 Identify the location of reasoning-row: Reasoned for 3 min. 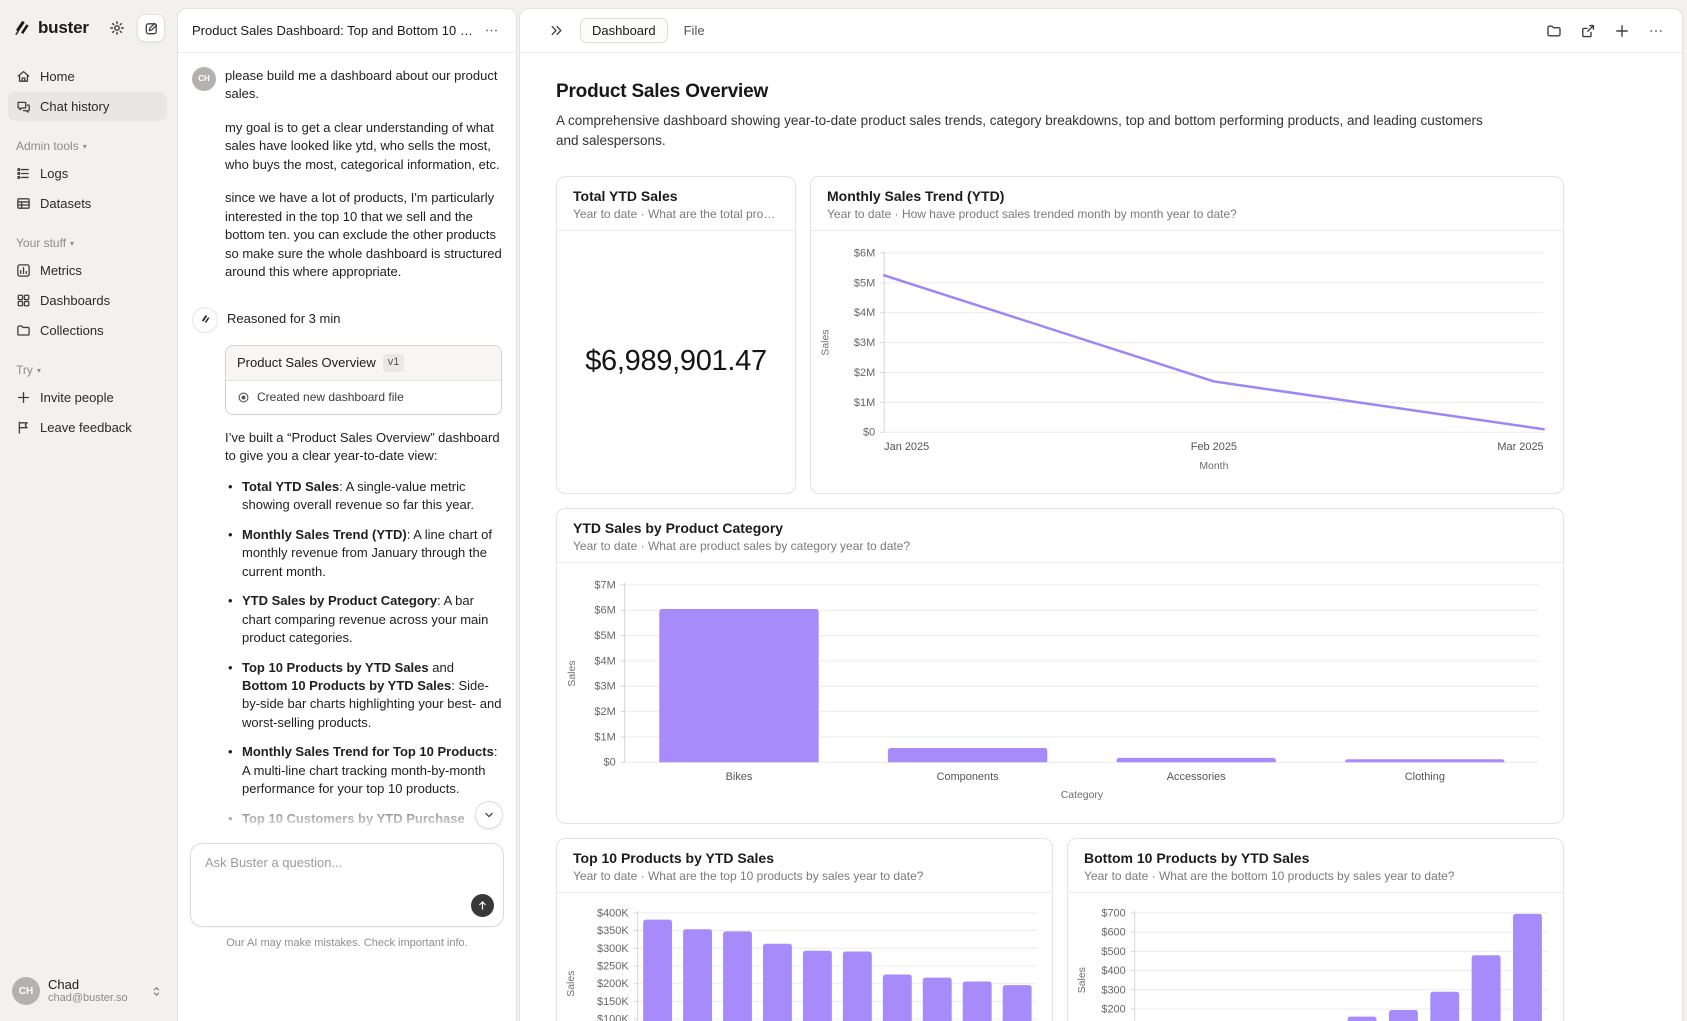
(347, 319).